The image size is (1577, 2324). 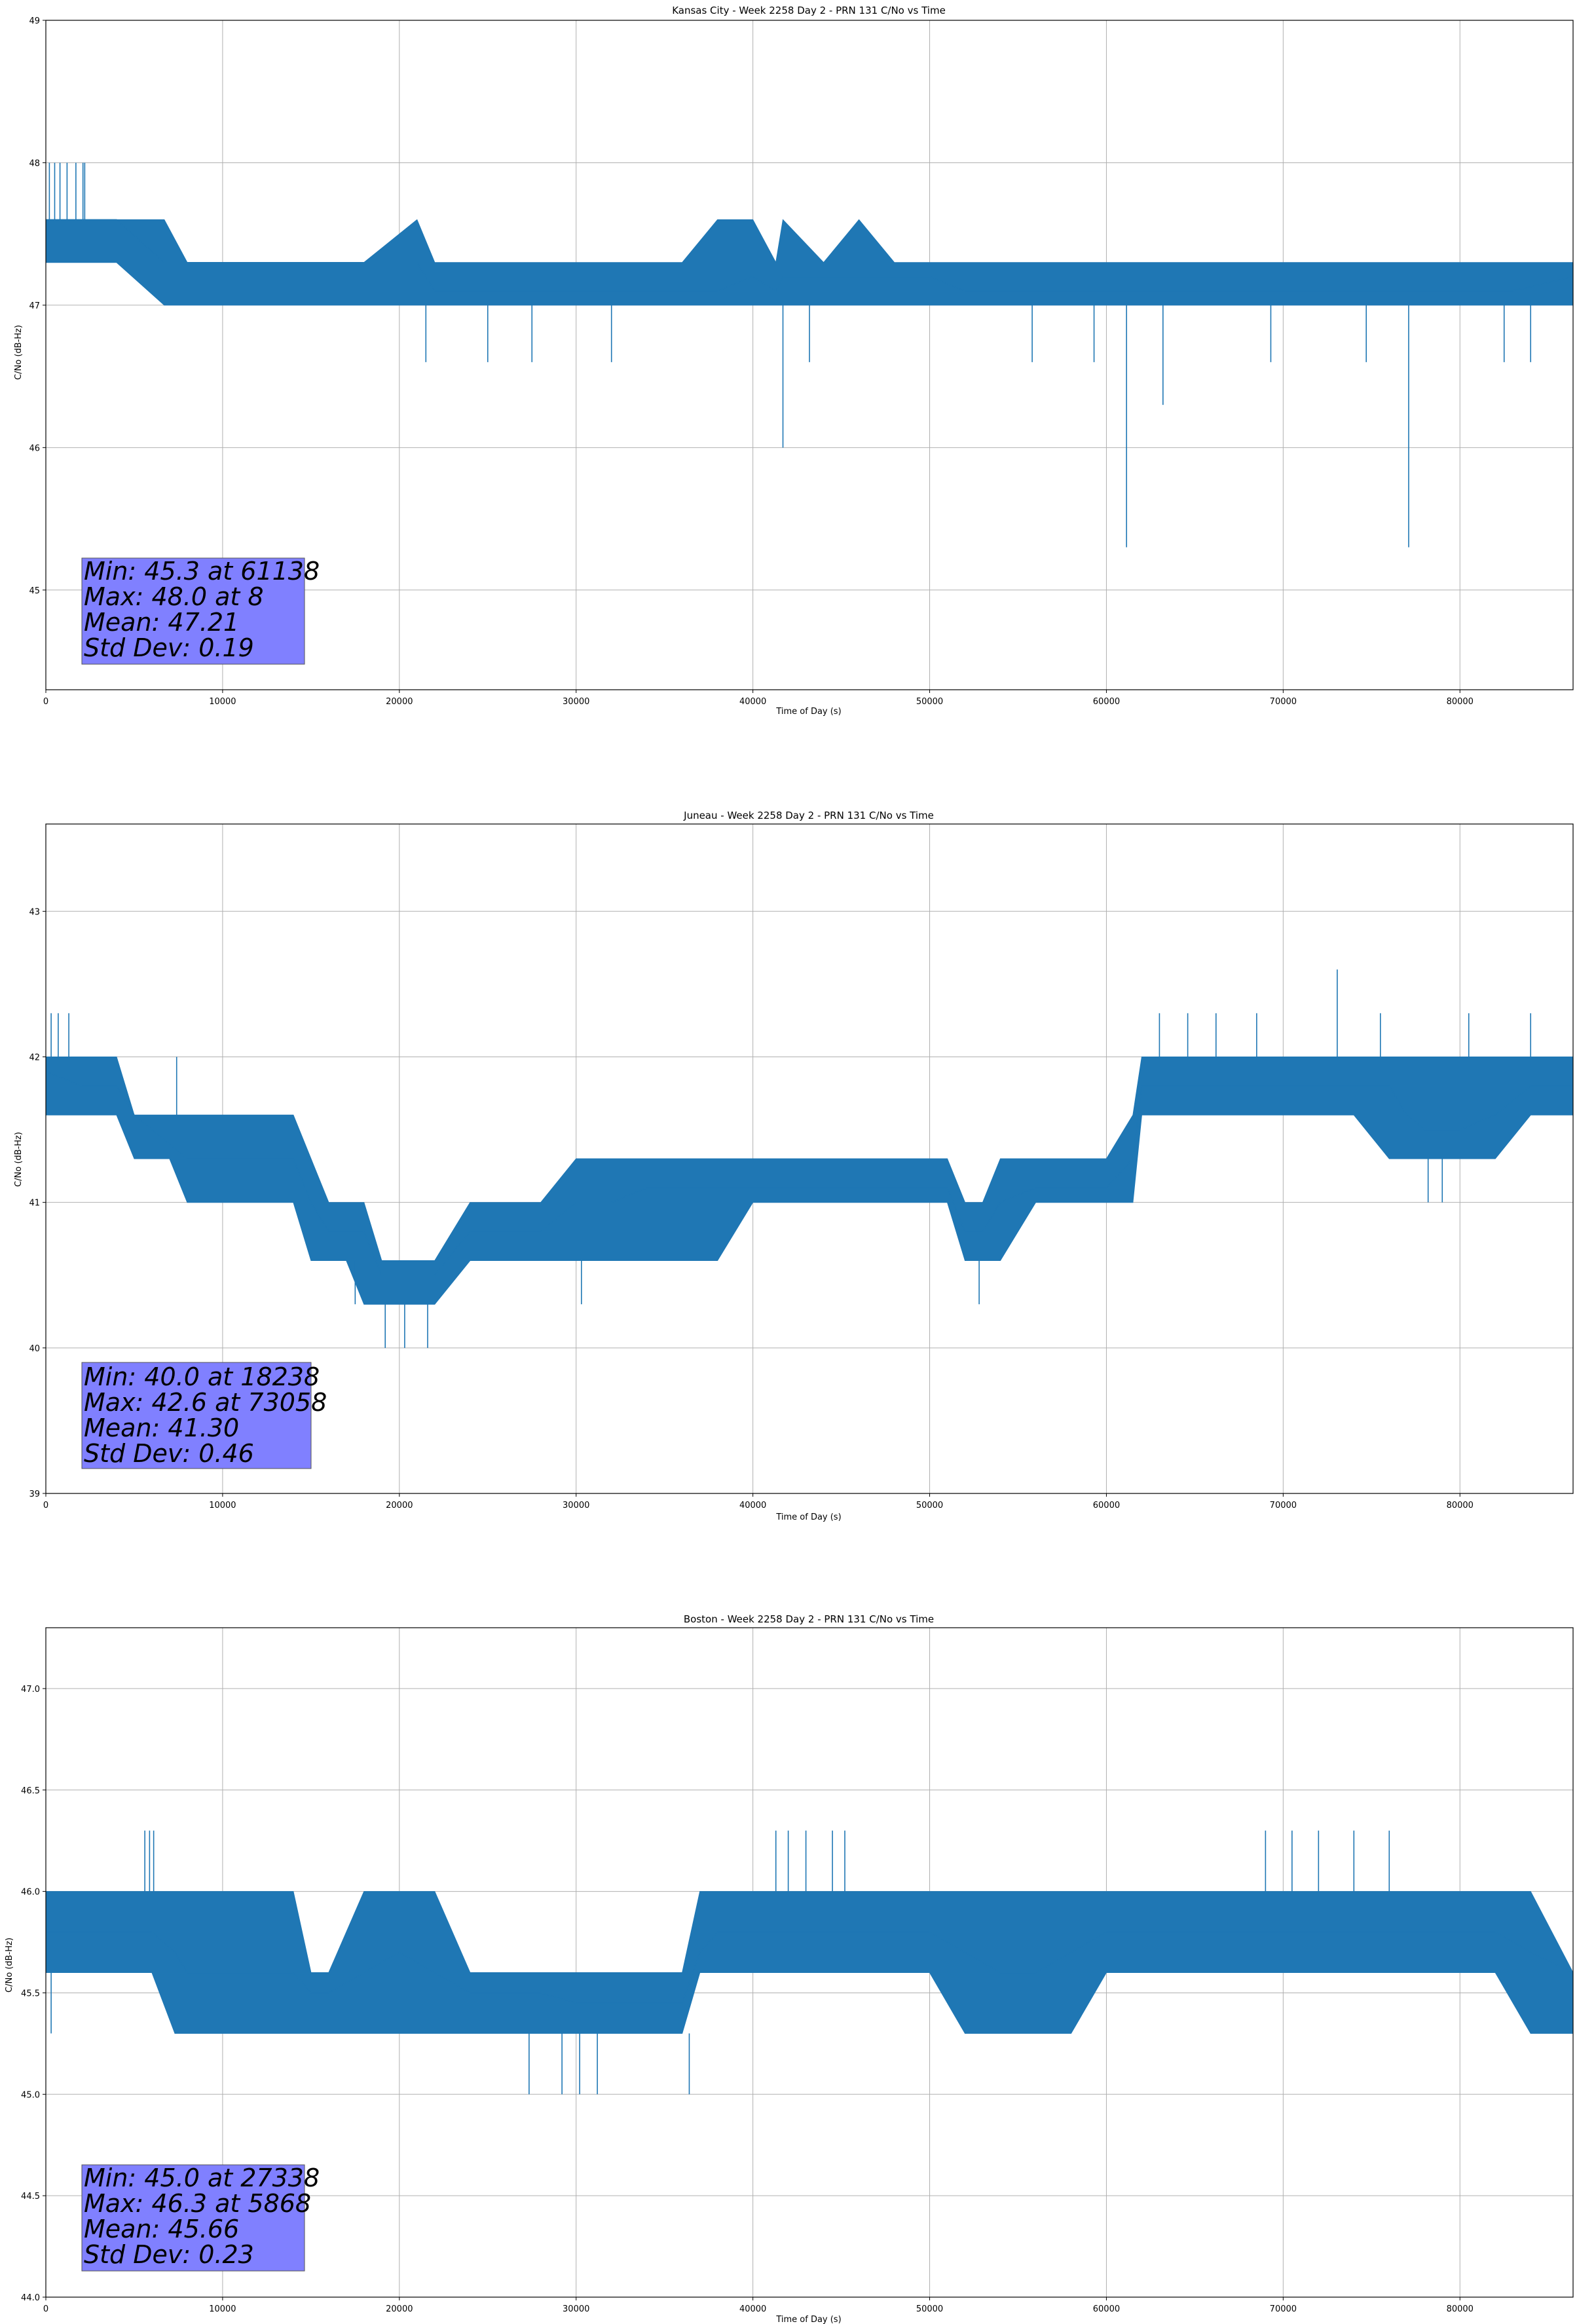 I want to click on stats-min: Min: 45.0 at 27338, so click(x=202, y=2178).